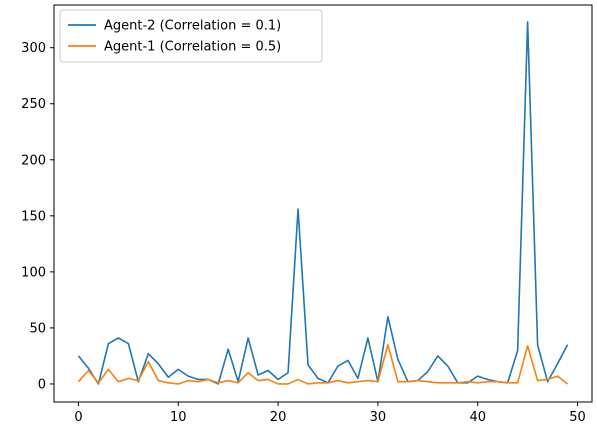 This screenshot has width=597, height=430. I want to click on y-tick-label: 150, so click(33, 216).